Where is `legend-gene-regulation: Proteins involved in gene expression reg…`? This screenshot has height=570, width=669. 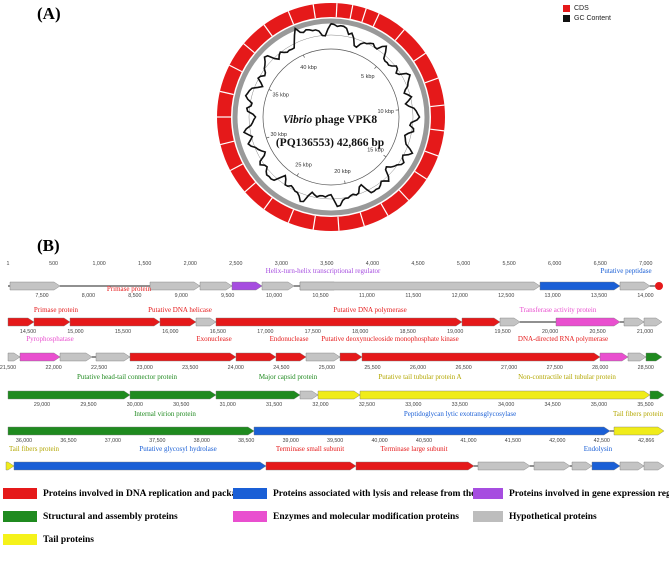 legend-gene-regulation: Proteins involved in gene expression reg… is located at coordinates (571, 493).